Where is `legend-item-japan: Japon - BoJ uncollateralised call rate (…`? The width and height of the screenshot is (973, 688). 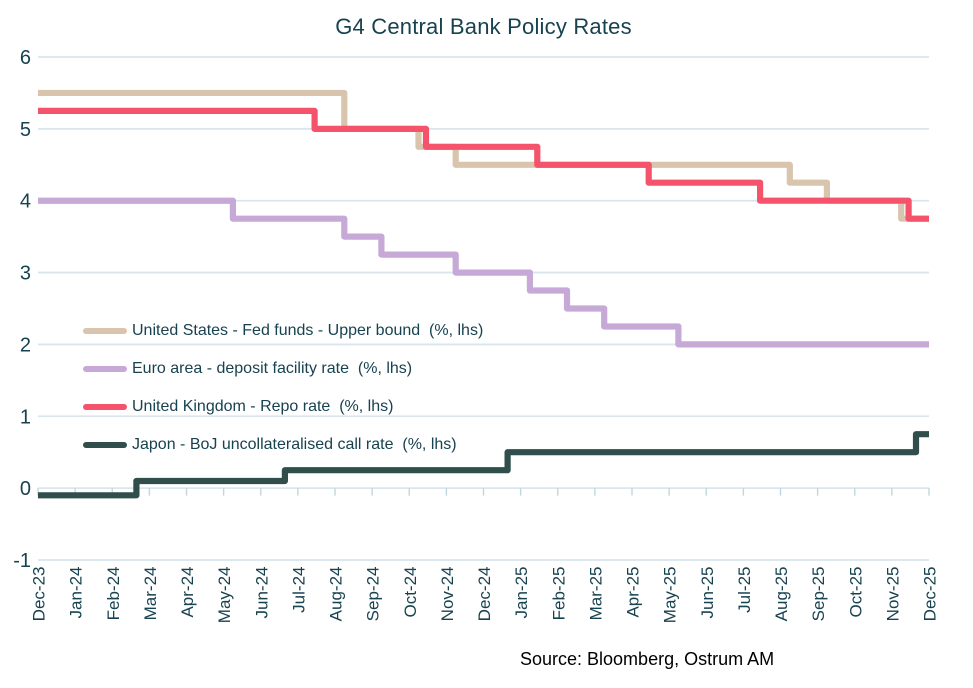
legend-item-japan: Japon - BoJ uncollateralised call rate (… is located at coordinates (283, 445).